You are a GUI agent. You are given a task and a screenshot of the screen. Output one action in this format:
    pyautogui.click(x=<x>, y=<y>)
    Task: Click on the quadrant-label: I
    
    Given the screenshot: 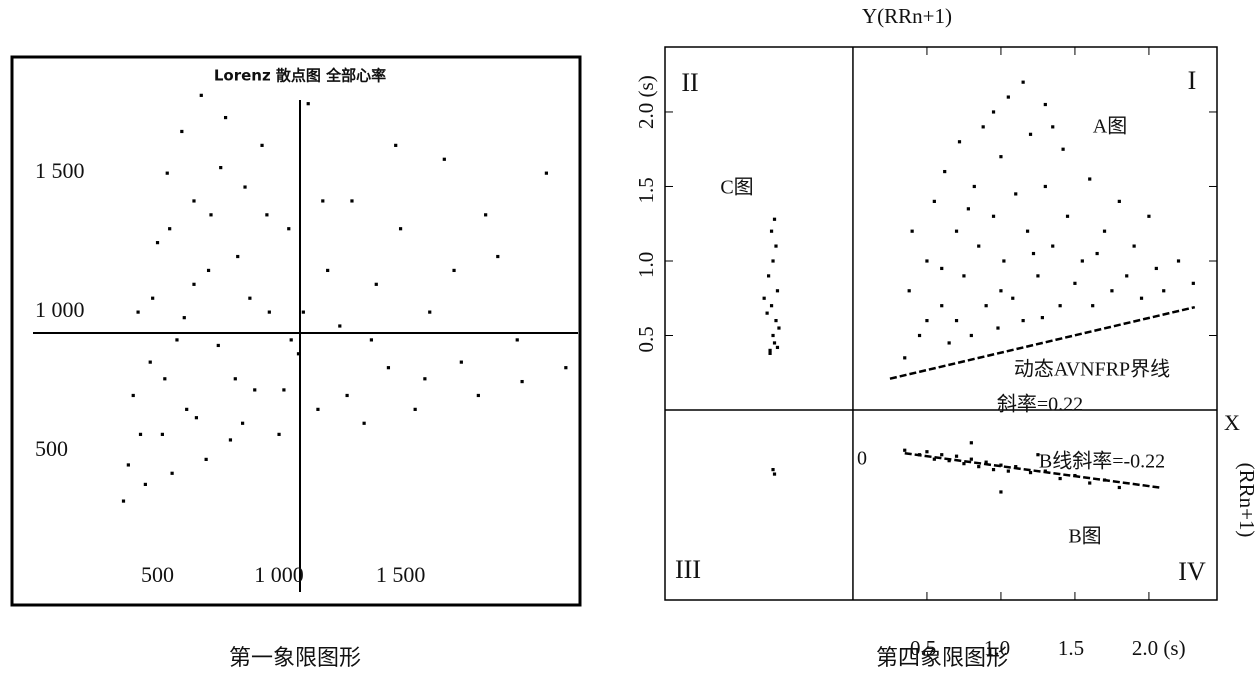 What is the action you would take?
    pyautogui.click(x=1192, y=80)
    